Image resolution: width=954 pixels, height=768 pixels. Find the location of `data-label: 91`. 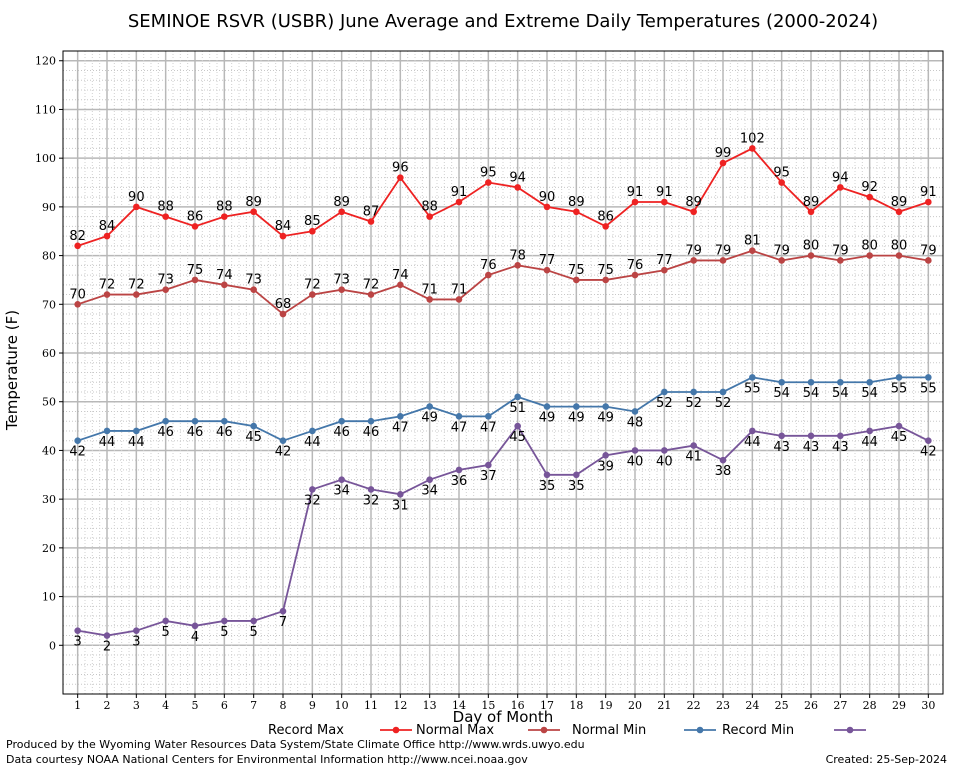

data-label: 91 is located at coordinates (459, 192).